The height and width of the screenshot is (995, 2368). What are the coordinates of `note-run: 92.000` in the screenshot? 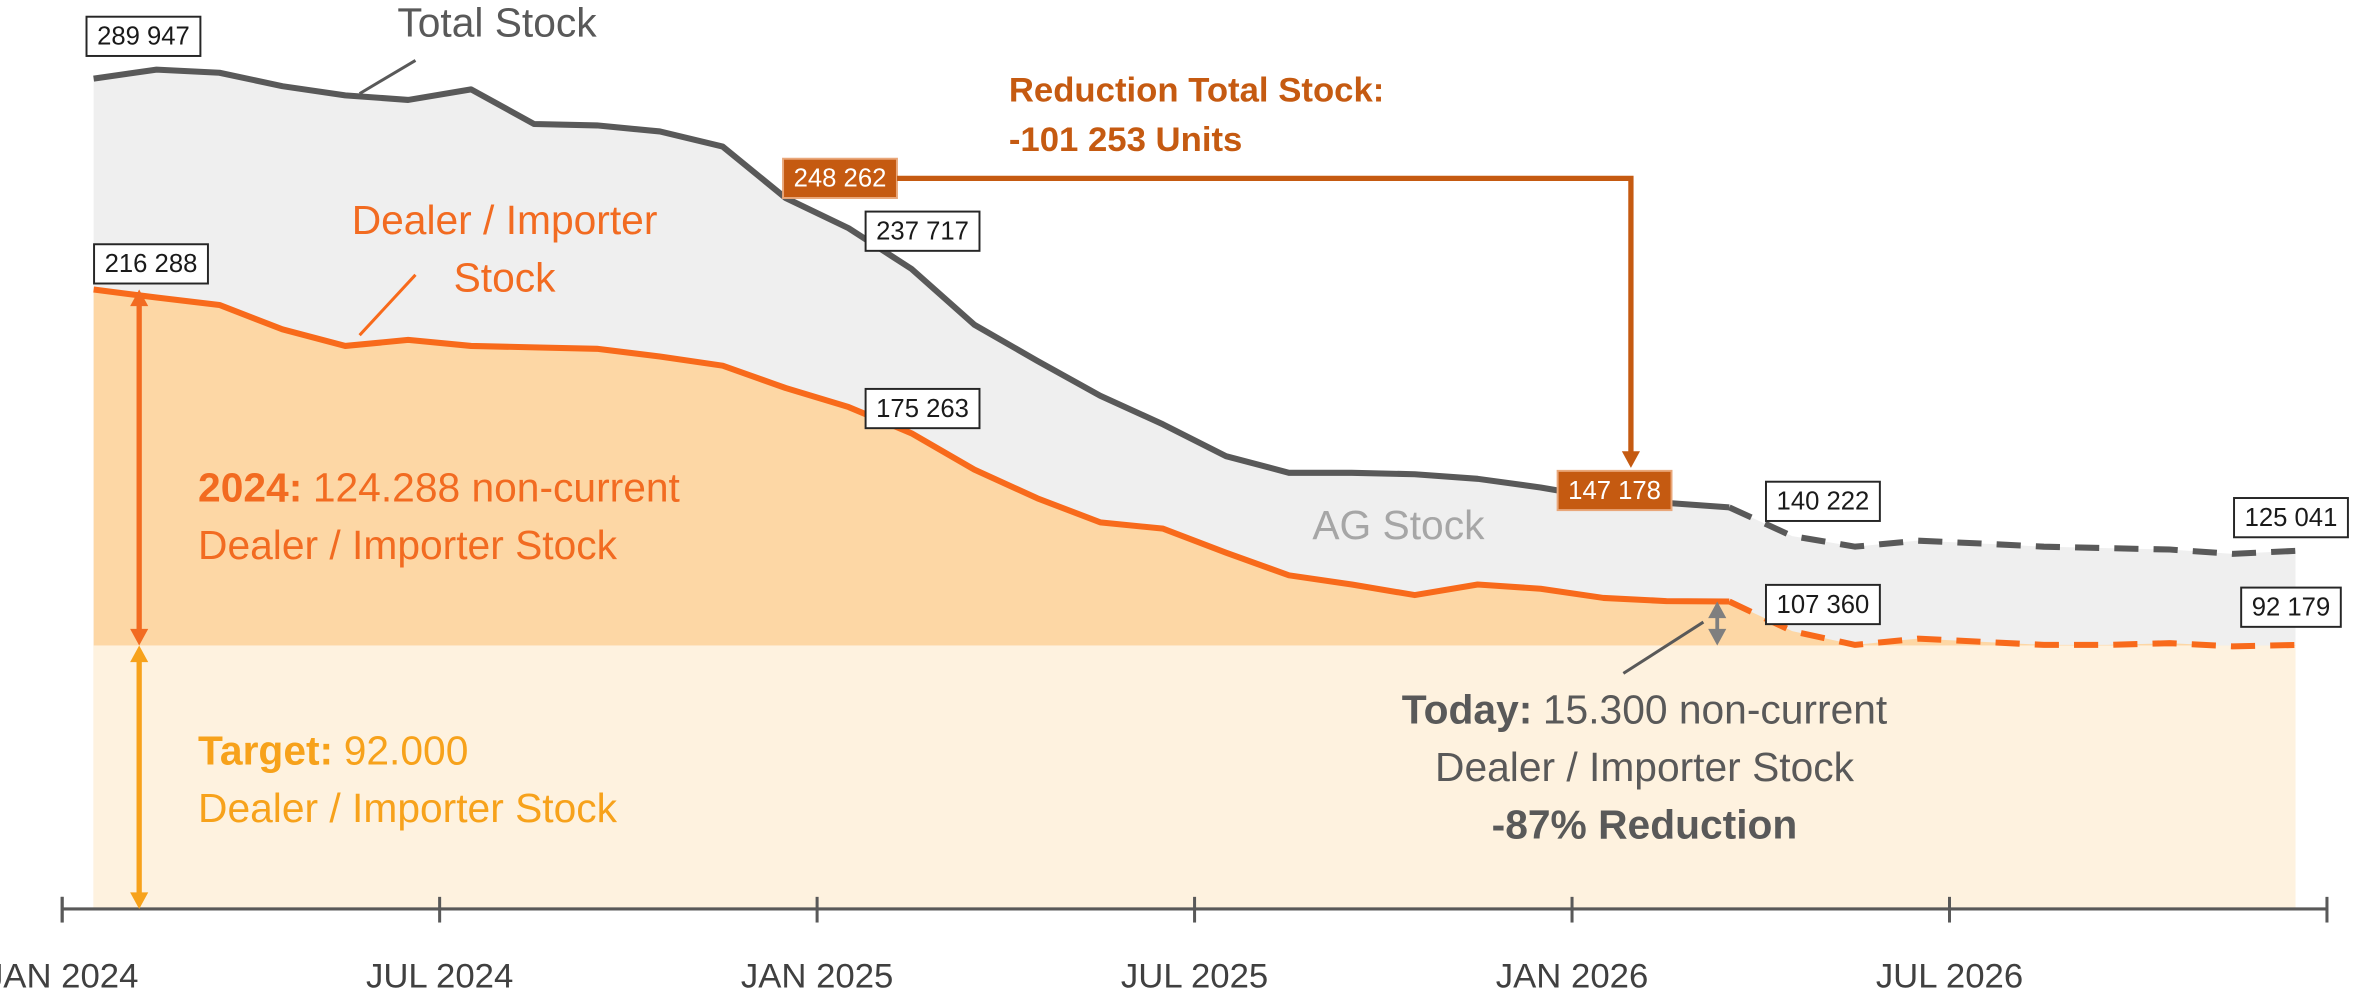 It's located at (406, 750).